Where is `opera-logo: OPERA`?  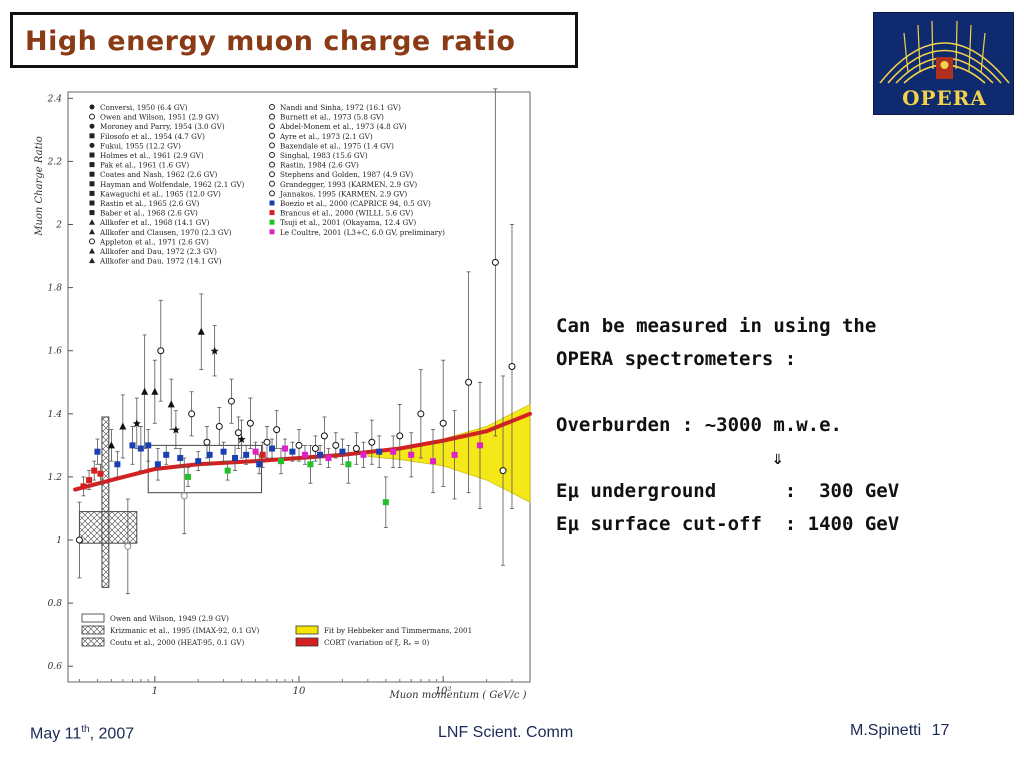
opera-logo: OPERA is located at coordinates (943, 63).